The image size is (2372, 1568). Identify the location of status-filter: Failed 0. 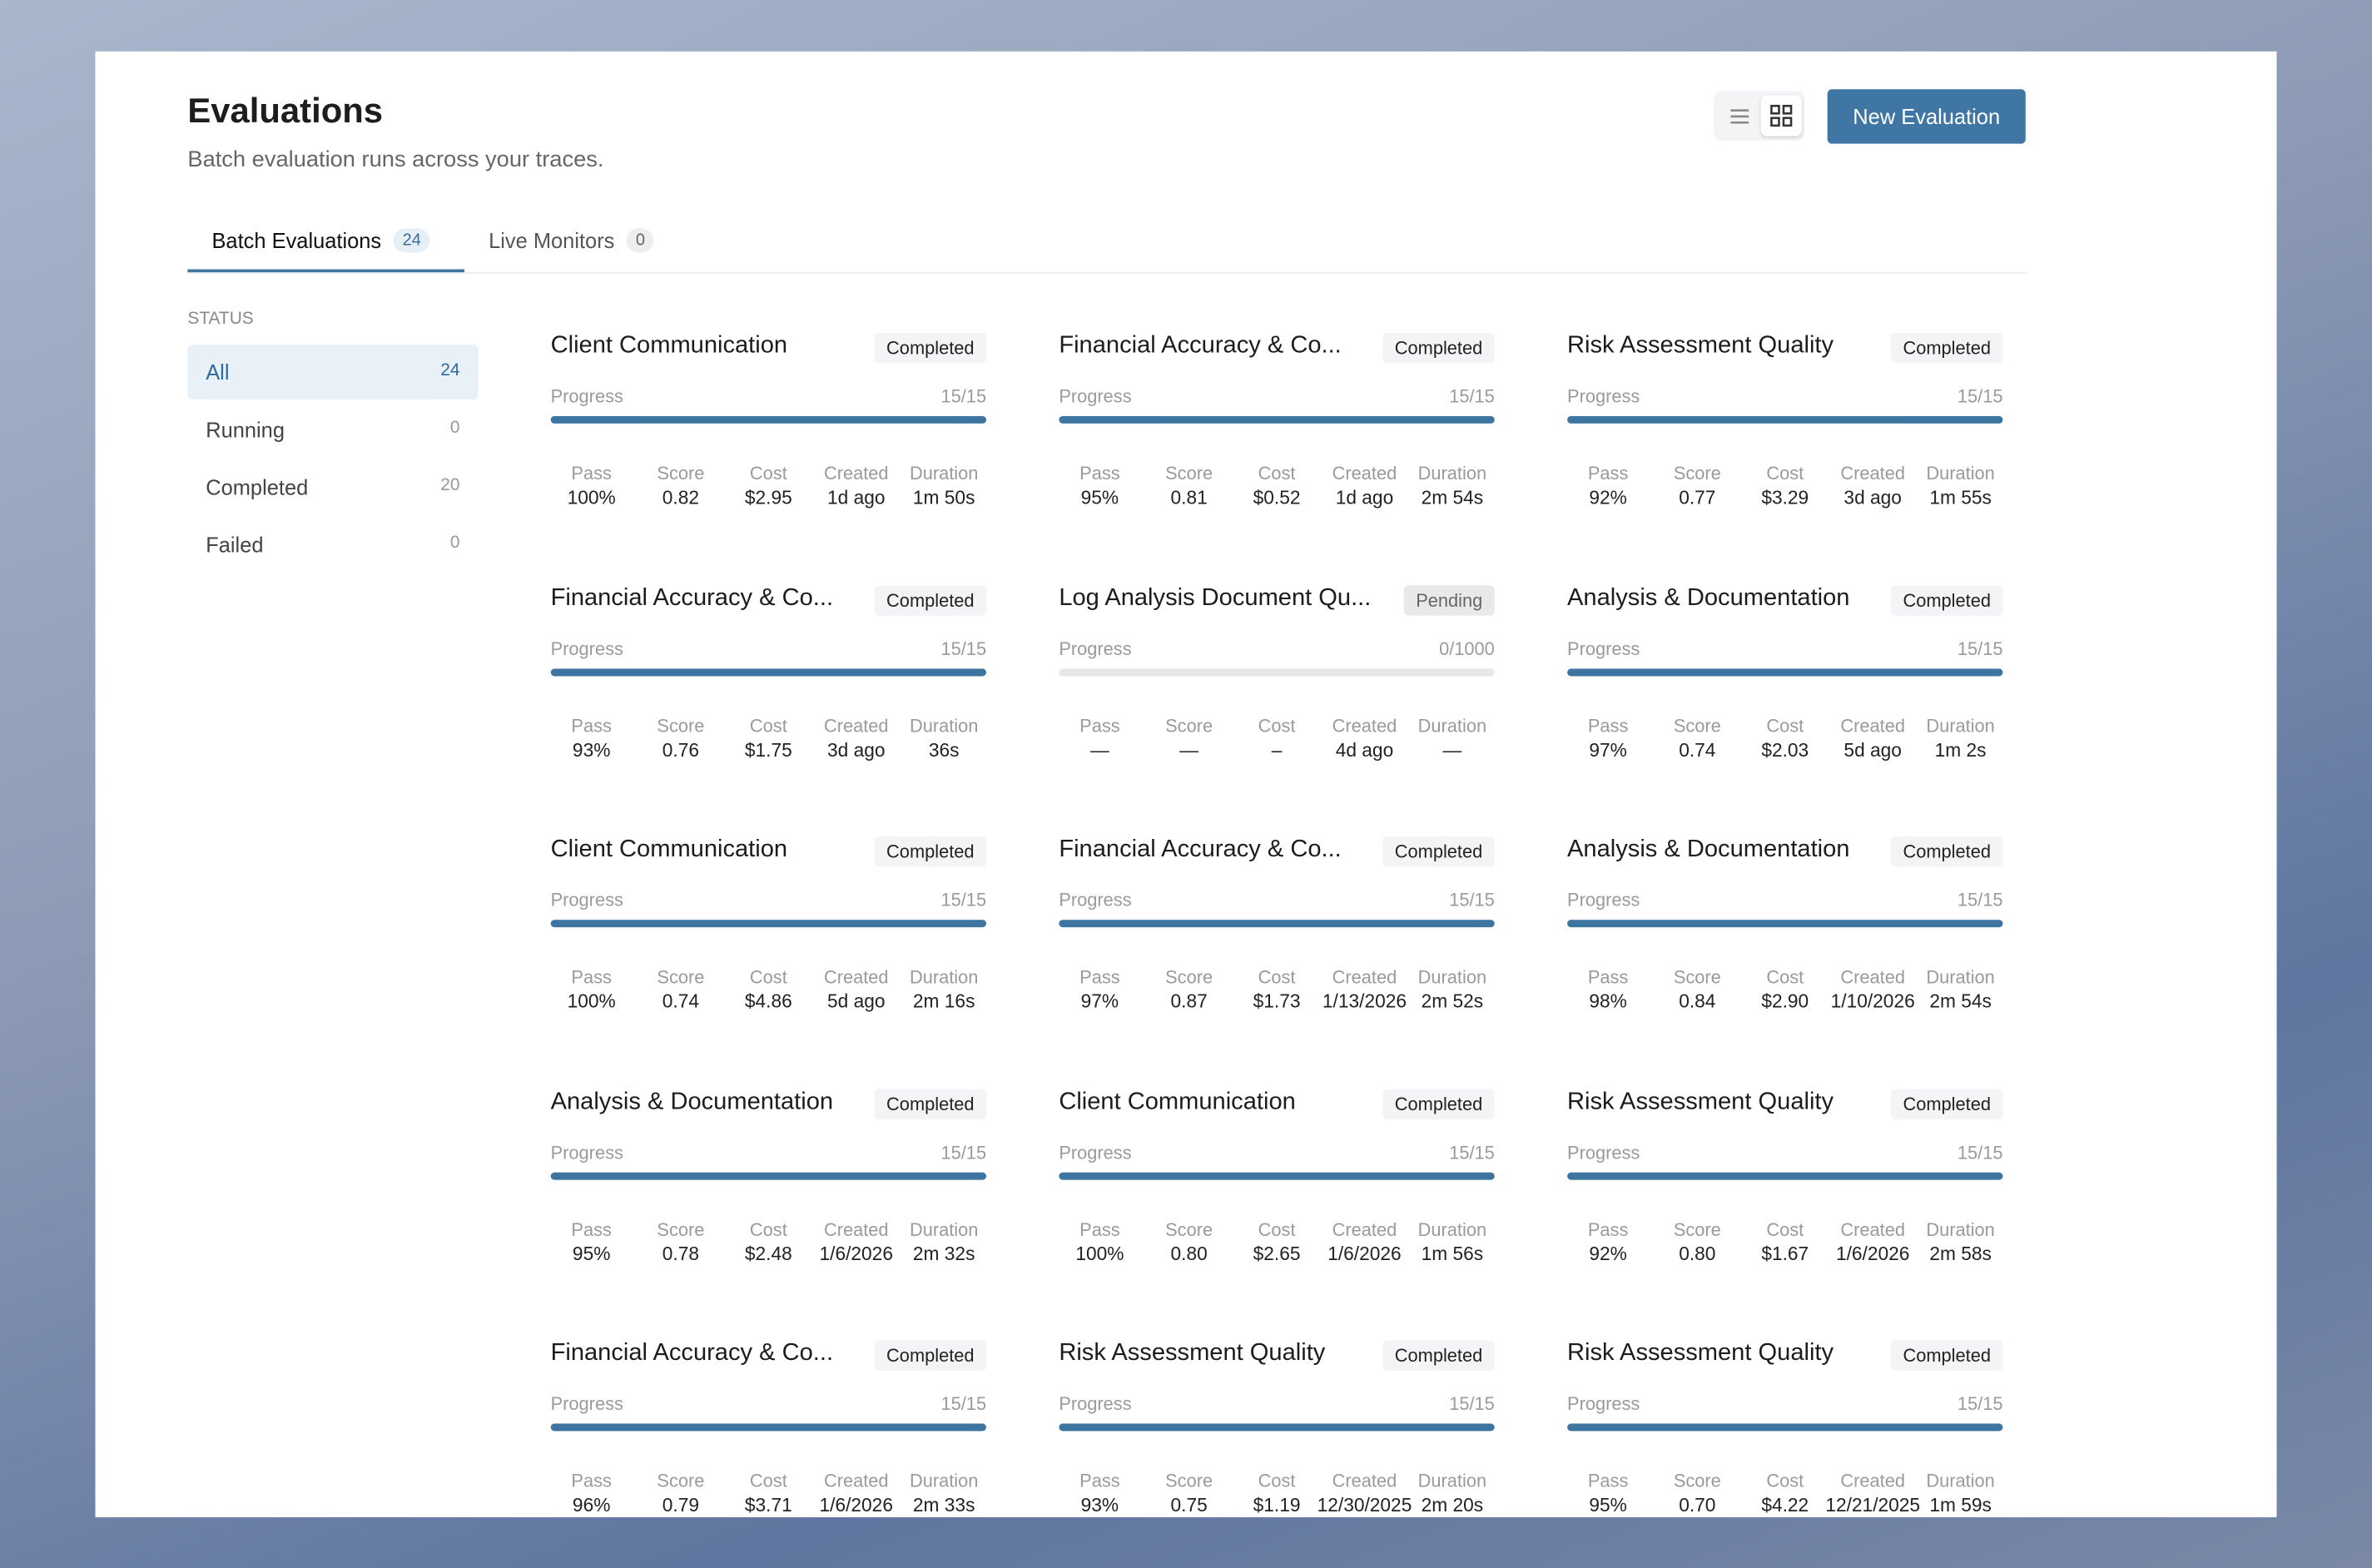
(332, 545).